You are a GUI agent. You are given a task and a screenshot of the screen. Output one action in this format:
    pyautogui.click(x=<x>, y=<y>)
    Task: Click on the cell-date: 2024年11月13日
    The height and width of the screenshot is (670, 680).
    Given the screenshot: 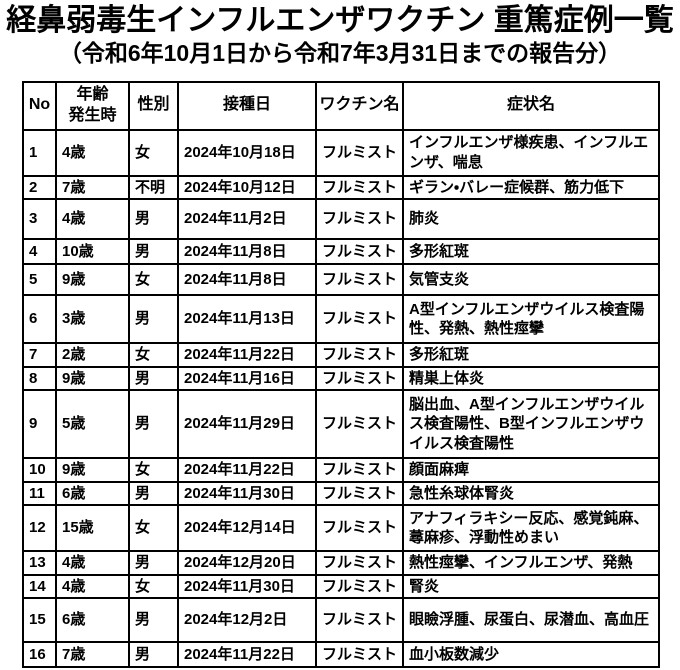 What is the action you would take?
    pyautogui.click(x=247, y=319)
    